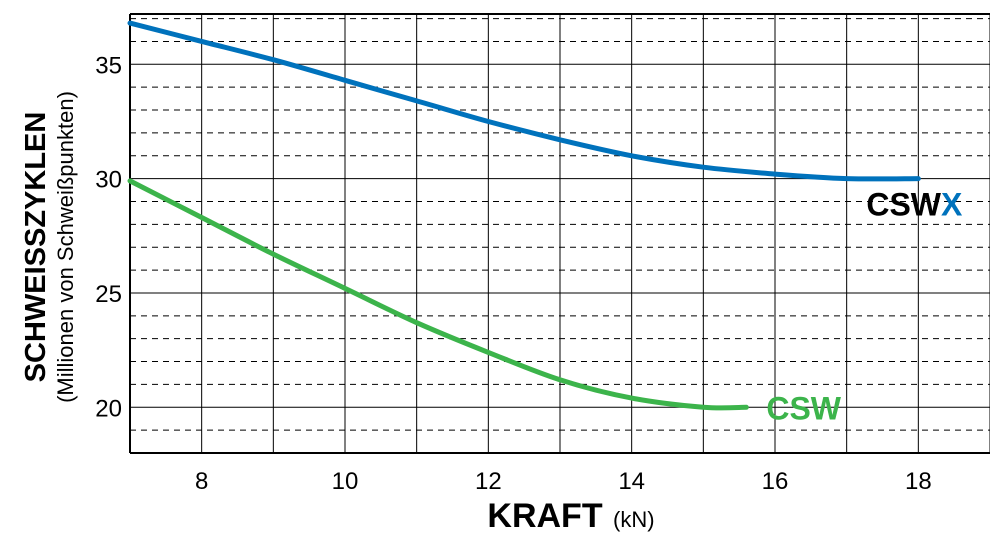  I want to click on y-tick-label: 30, so click(108, 180).